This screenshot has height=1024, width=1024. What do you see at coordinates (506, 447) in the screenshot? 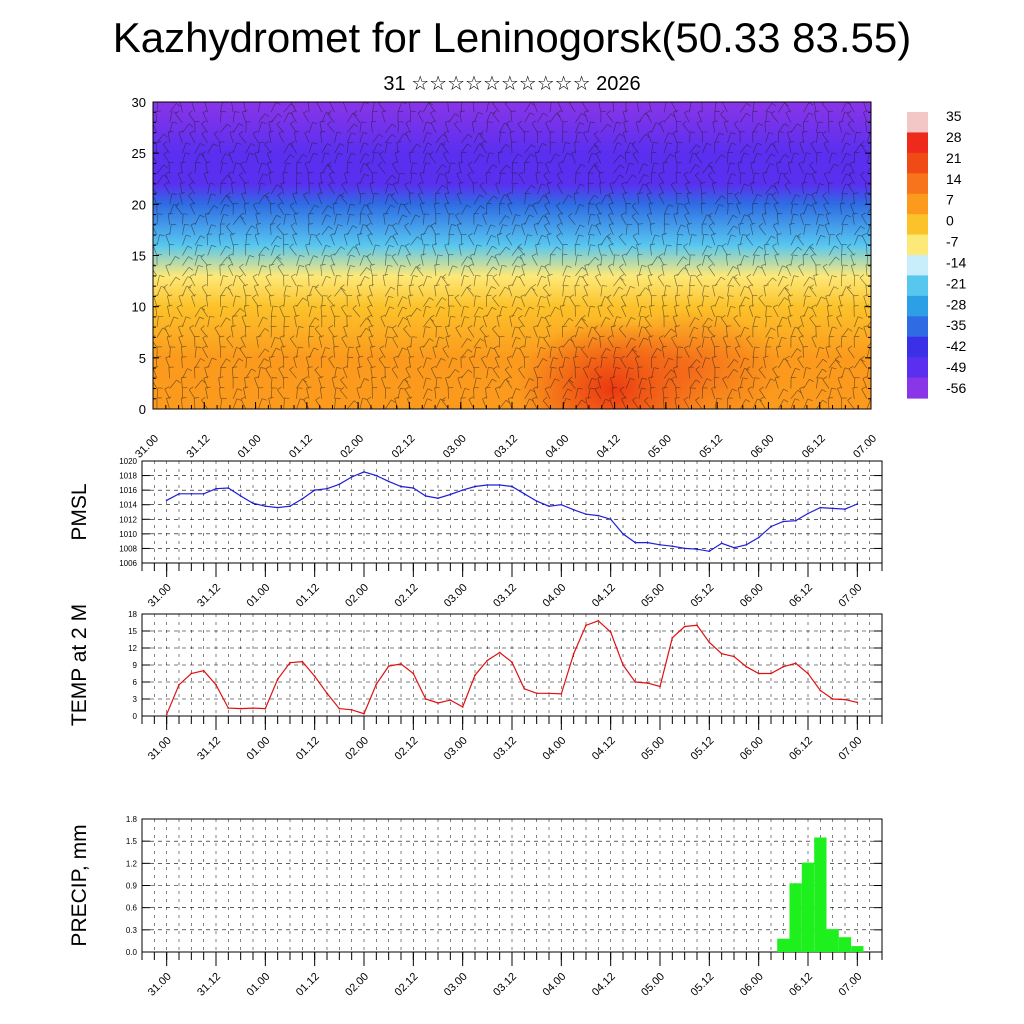
I see `profile-xtick-label: 03.12` at bounding box center [506, 447].